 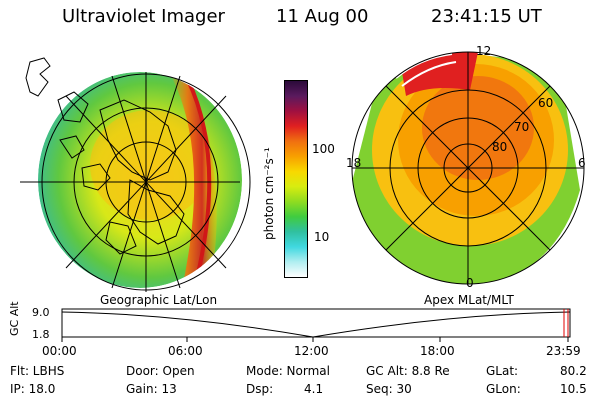 I want to click on footer-seq: Seq: 30, so click(x=389, y=389).